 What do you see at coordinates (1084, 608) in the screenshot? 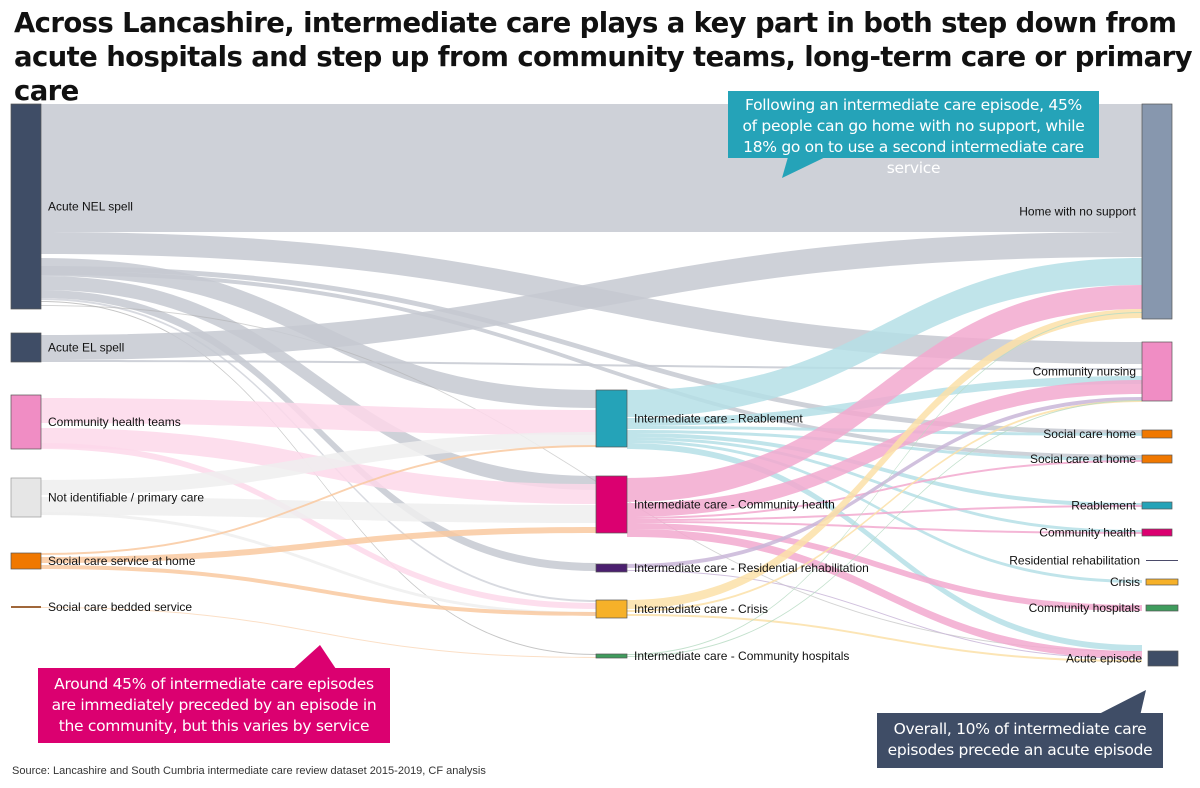
I see `outcome-label: Community hospitals` at bounding box center [1084, 608].